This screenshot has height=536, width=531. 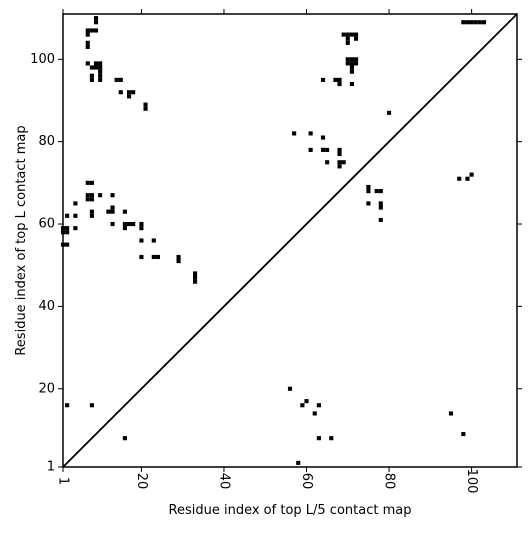 What do you see at coordinates (223, 481) in the screenshot?
I see `x-tick-label: 40` at bounding box center [223, 481].